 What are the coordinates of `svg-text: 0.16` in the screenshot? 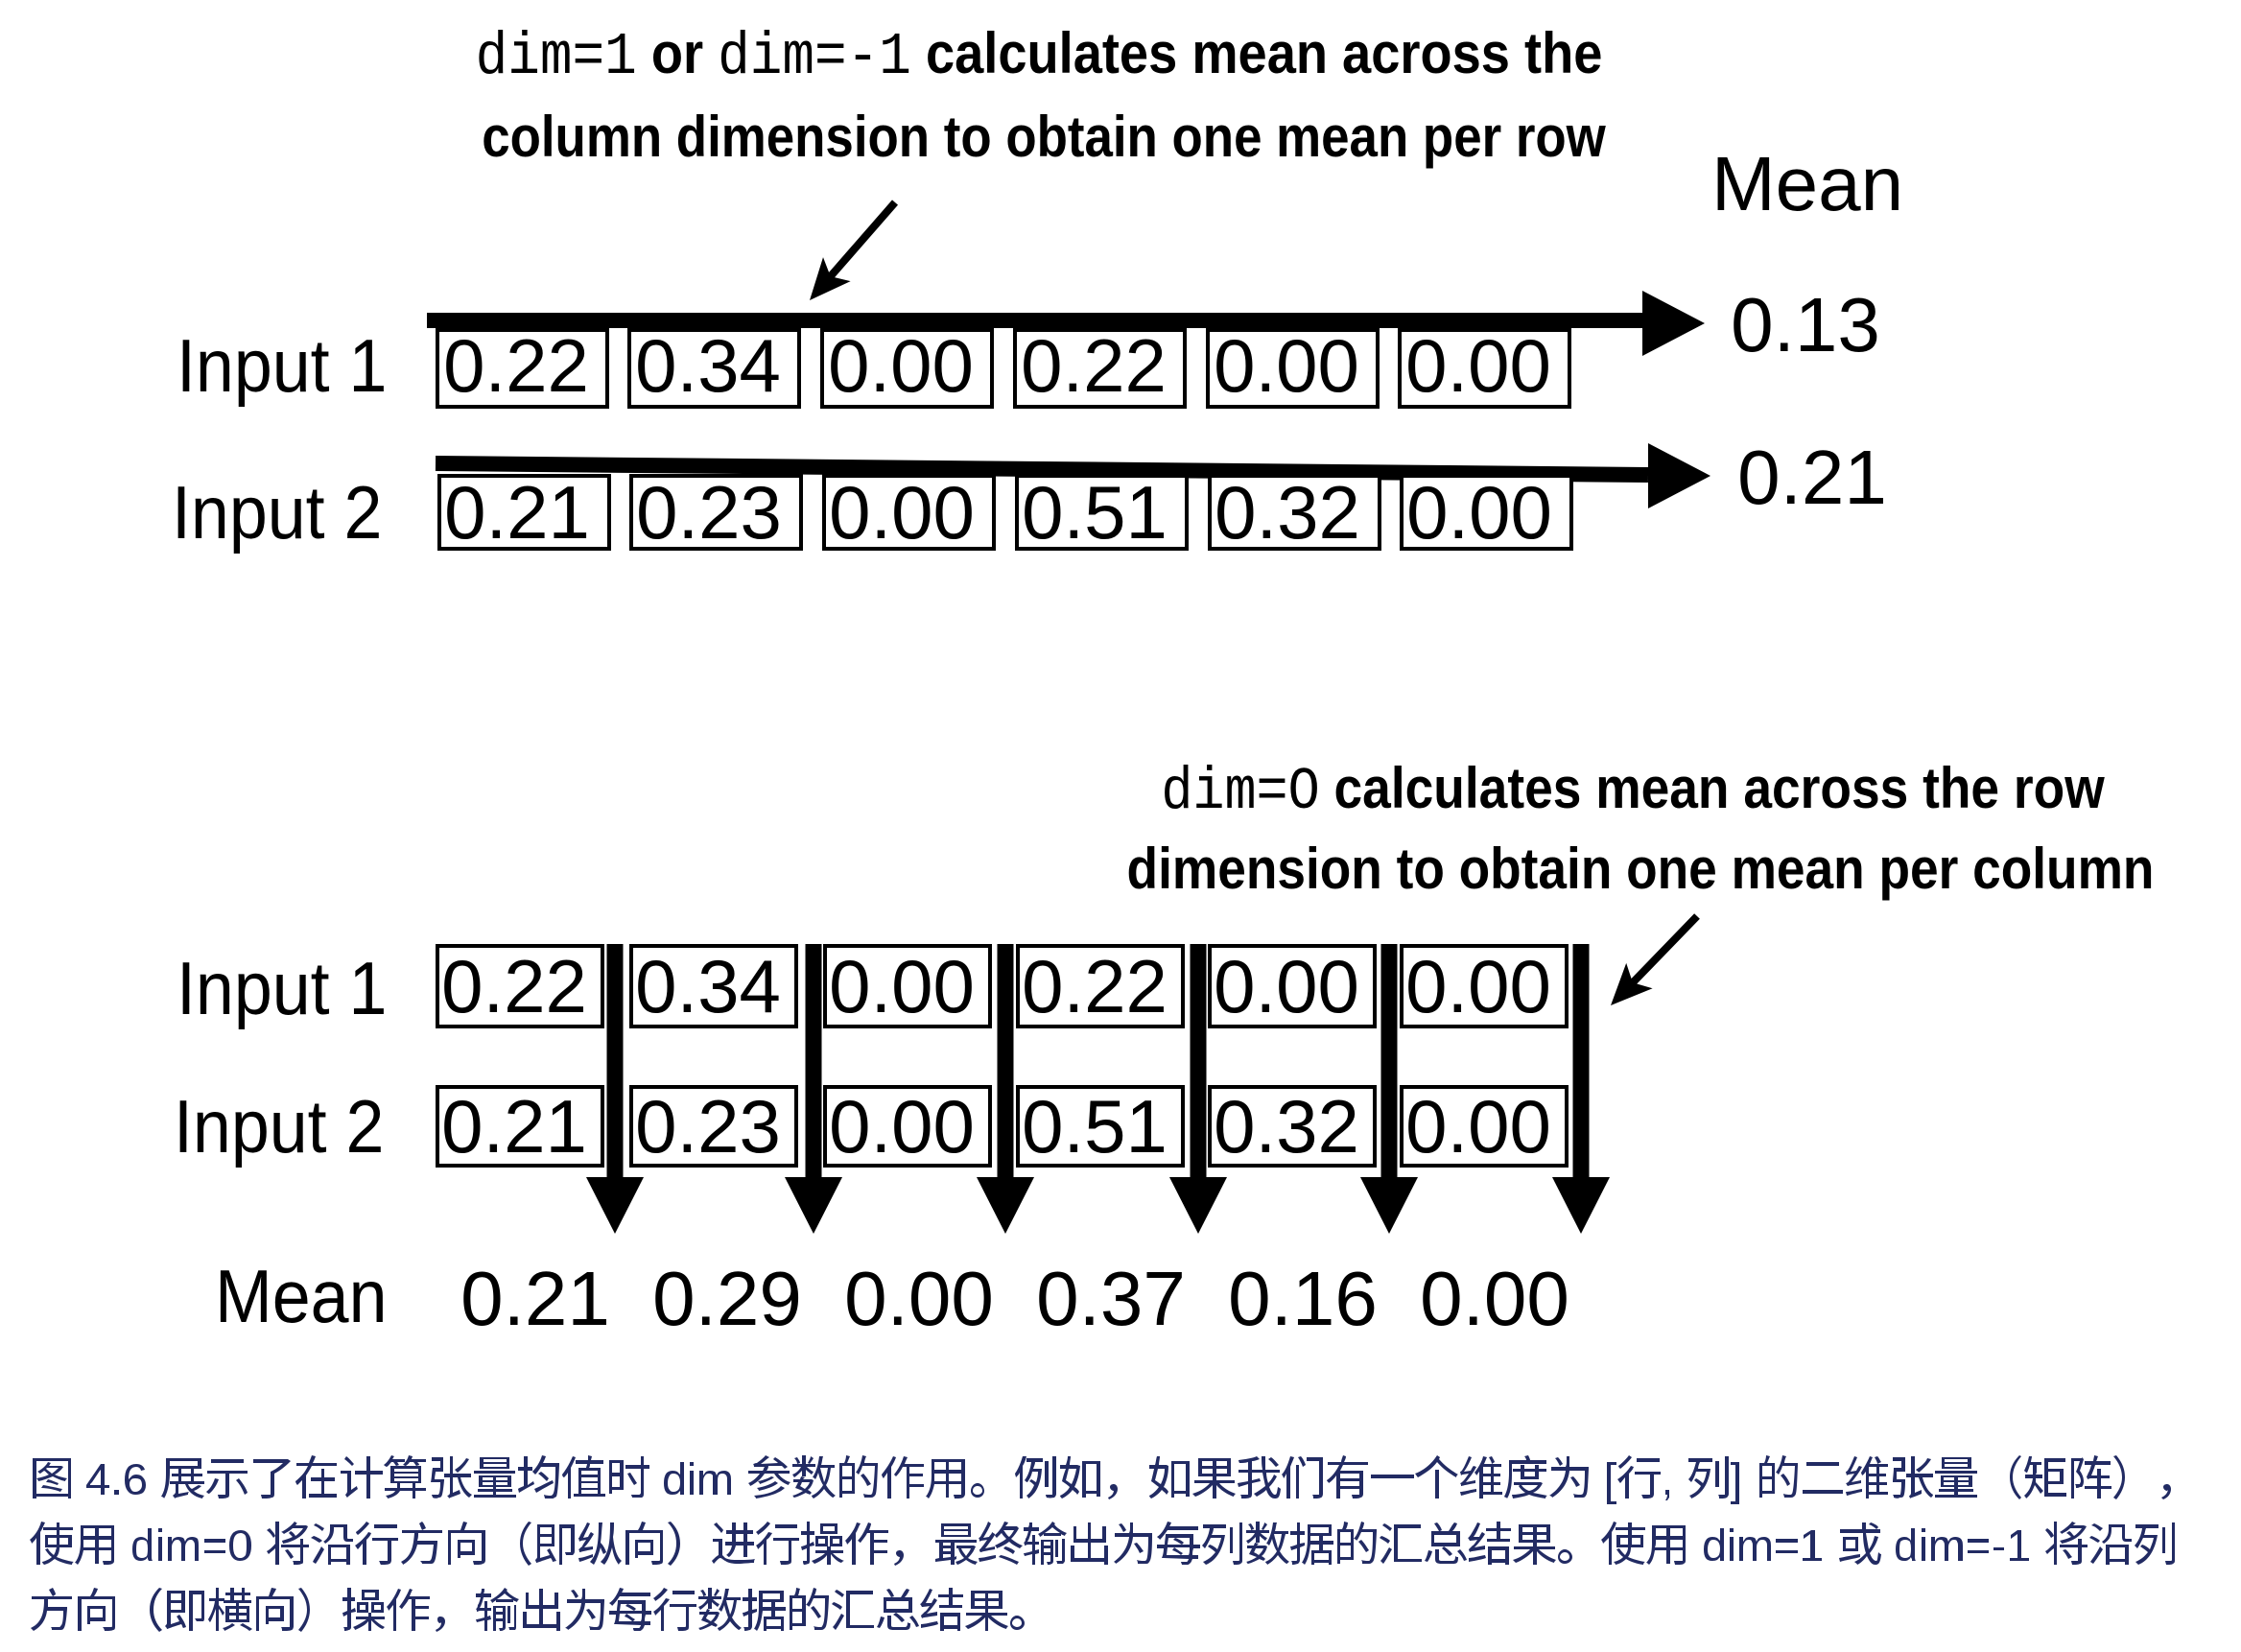 It's located at (1303, 1299).